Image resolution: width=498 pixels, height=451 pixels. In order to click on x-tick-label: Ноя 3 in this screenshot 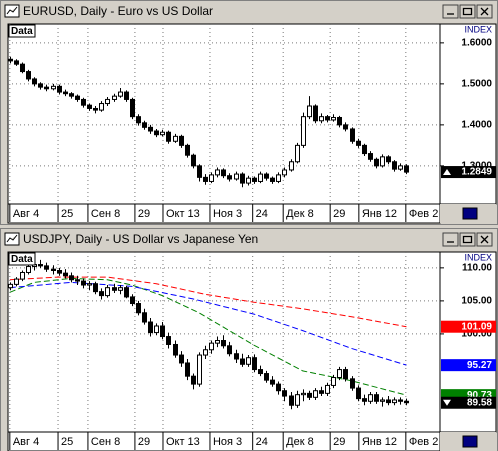, I will do `click(227, 214)`.